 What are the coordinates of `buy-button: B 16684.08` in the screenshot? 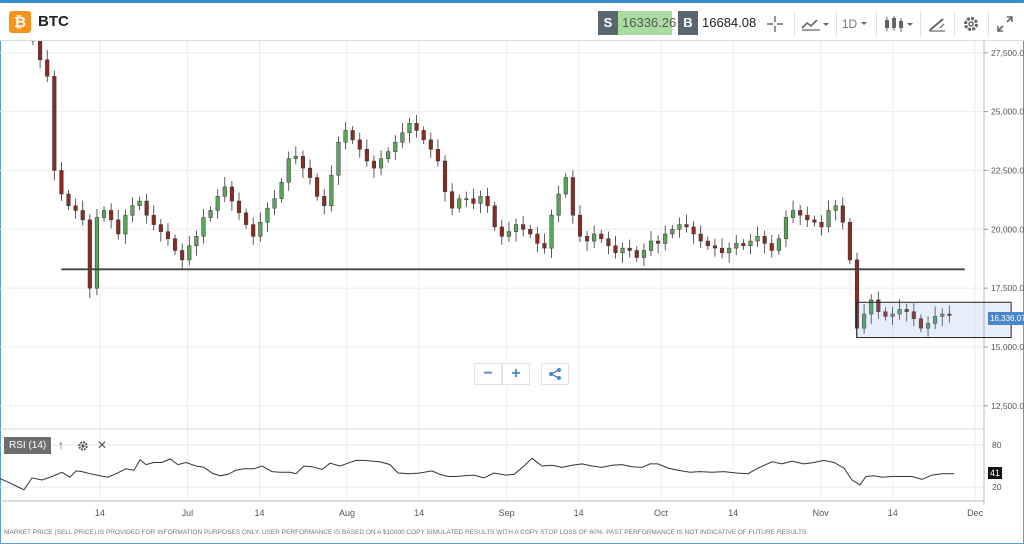 It's located at (717, 23).